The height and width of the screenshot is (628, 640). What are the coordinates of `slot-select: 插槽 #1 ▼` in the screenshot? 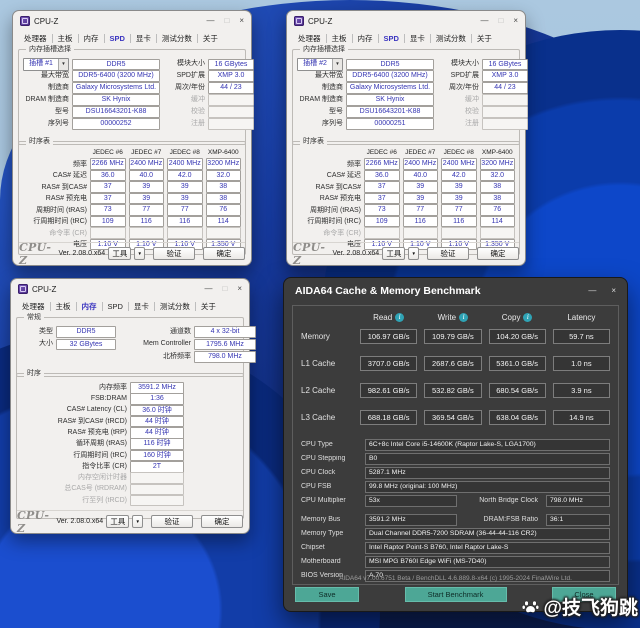 It's located at (46, 64).